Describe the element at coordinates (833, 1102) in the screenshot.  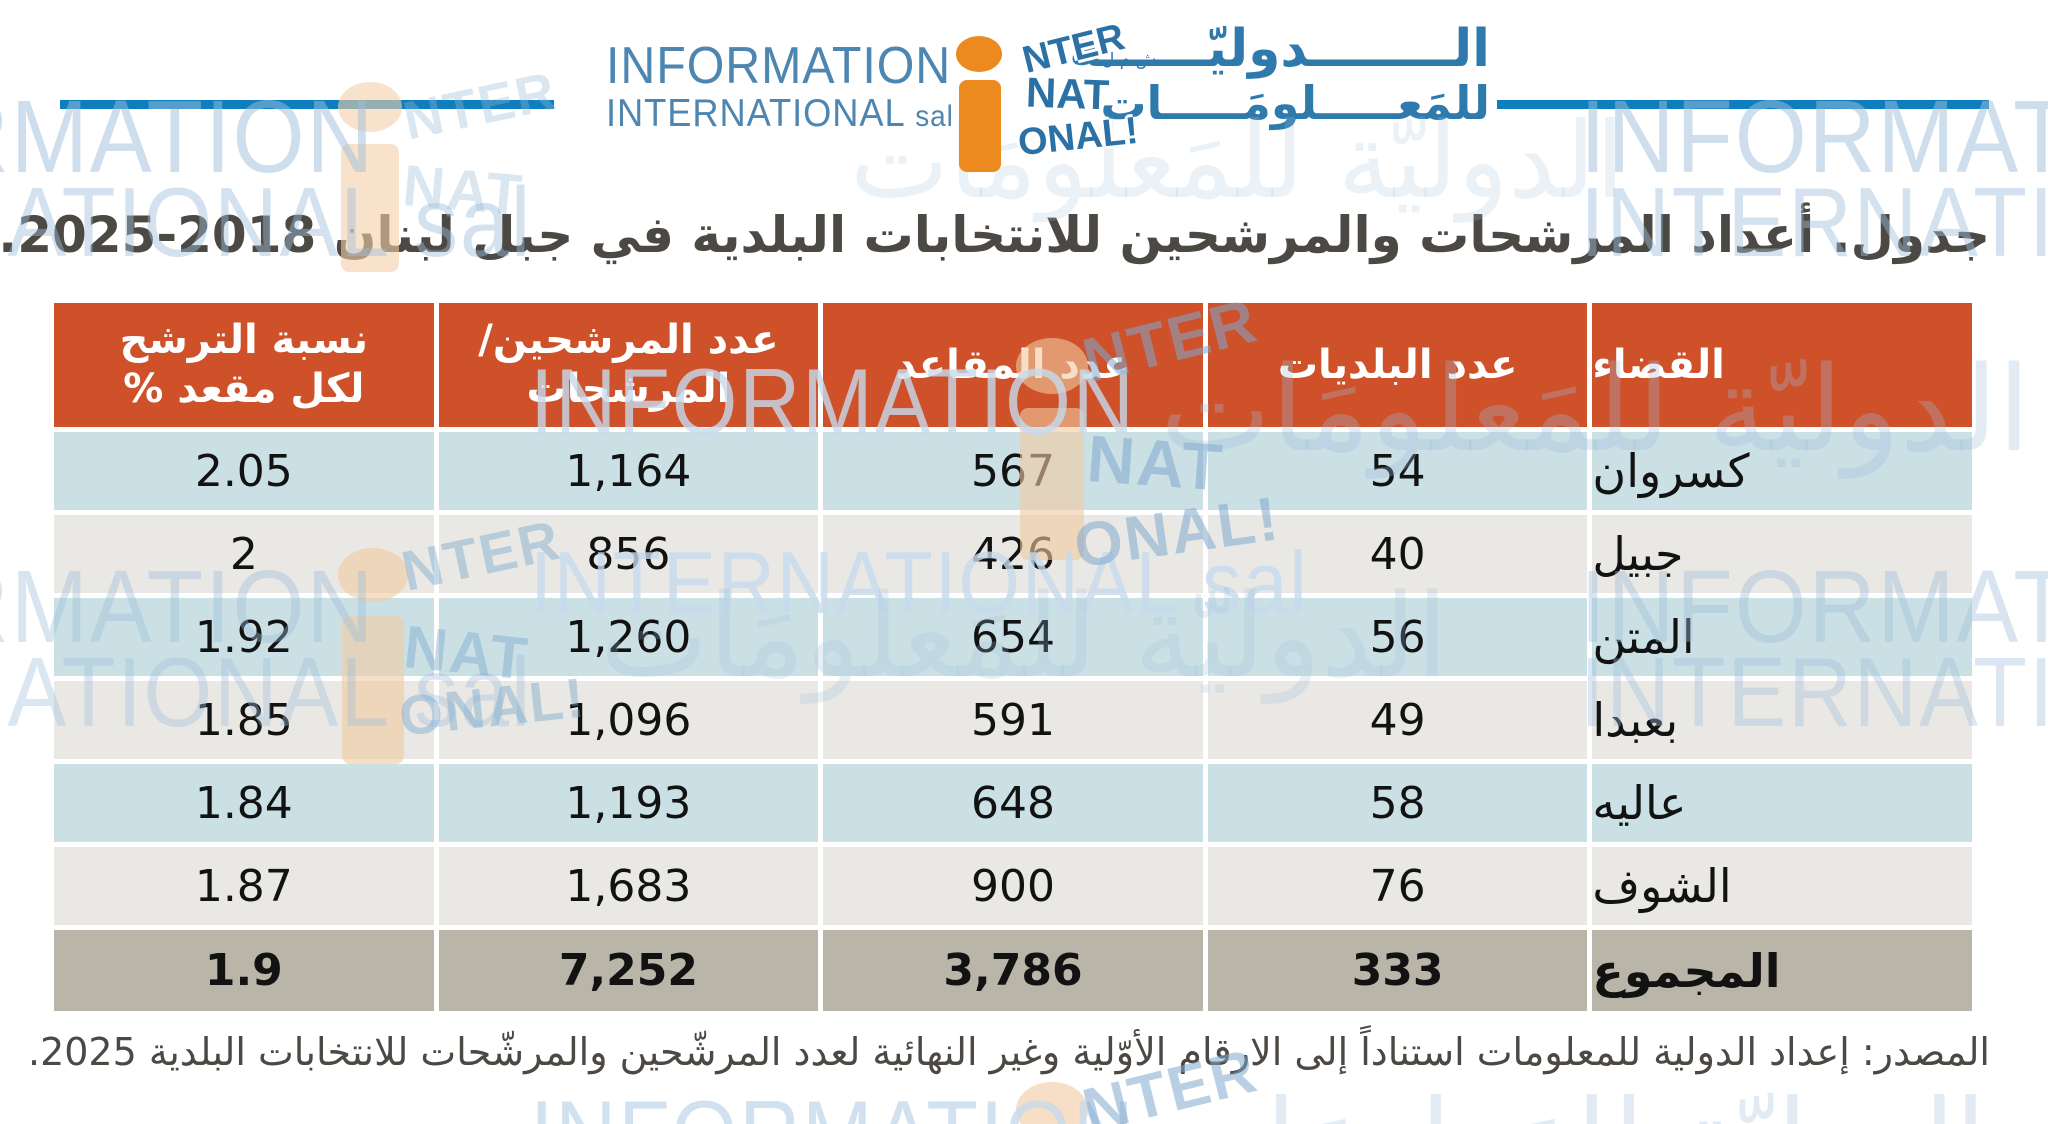
I see `watermark-text: INFORMATION` at that location.